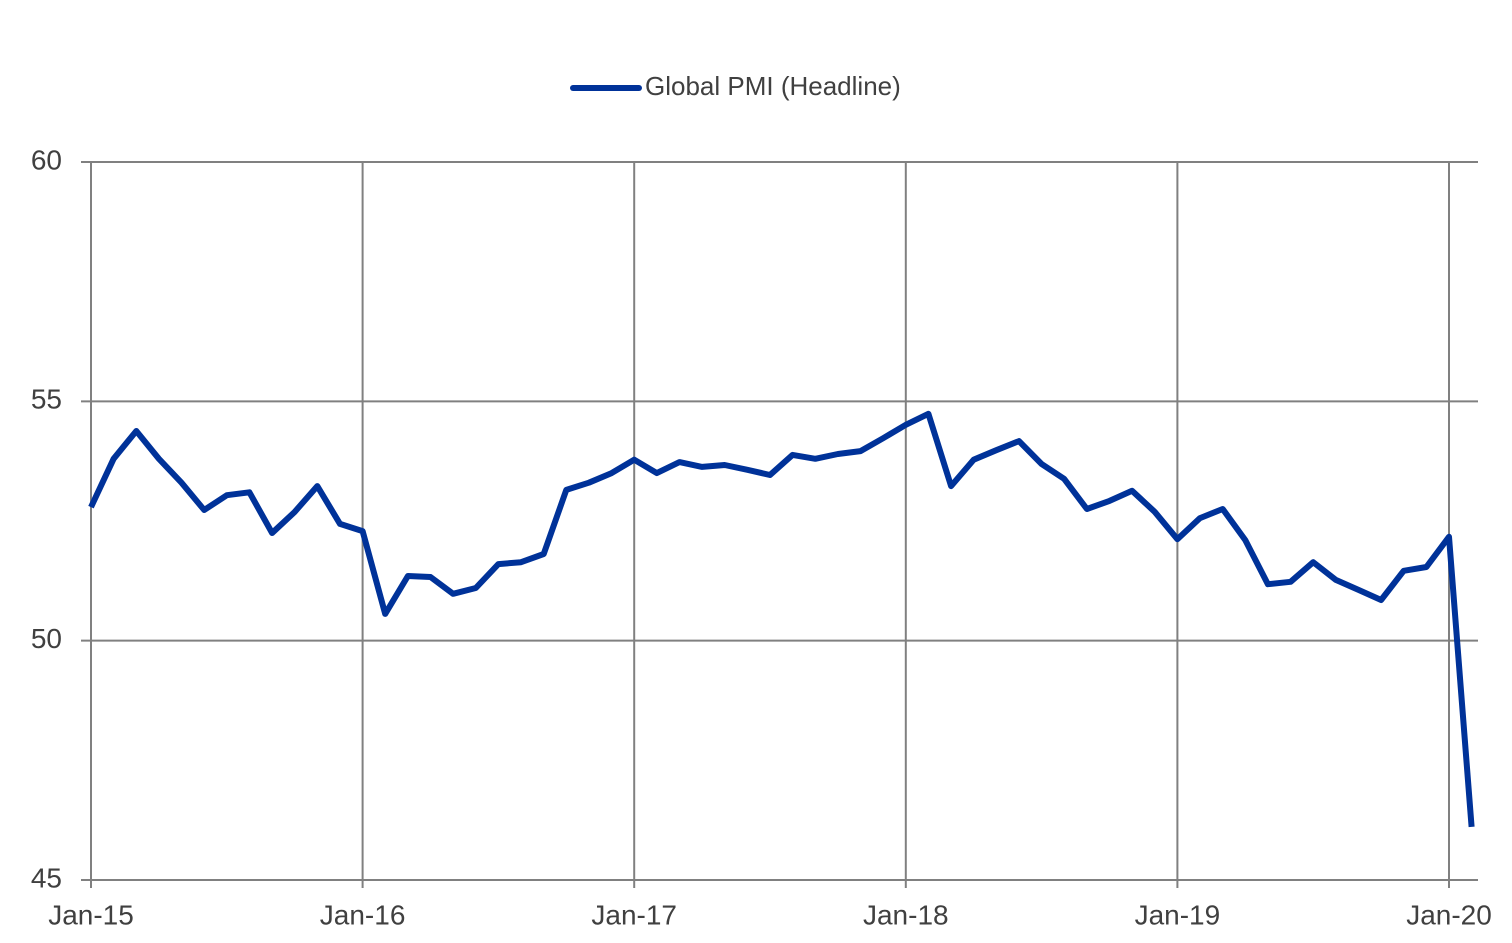 The height and width of the screenshot is (943, 1512). I want to click on x-tick-label: Jan-17, so click(634, 914).